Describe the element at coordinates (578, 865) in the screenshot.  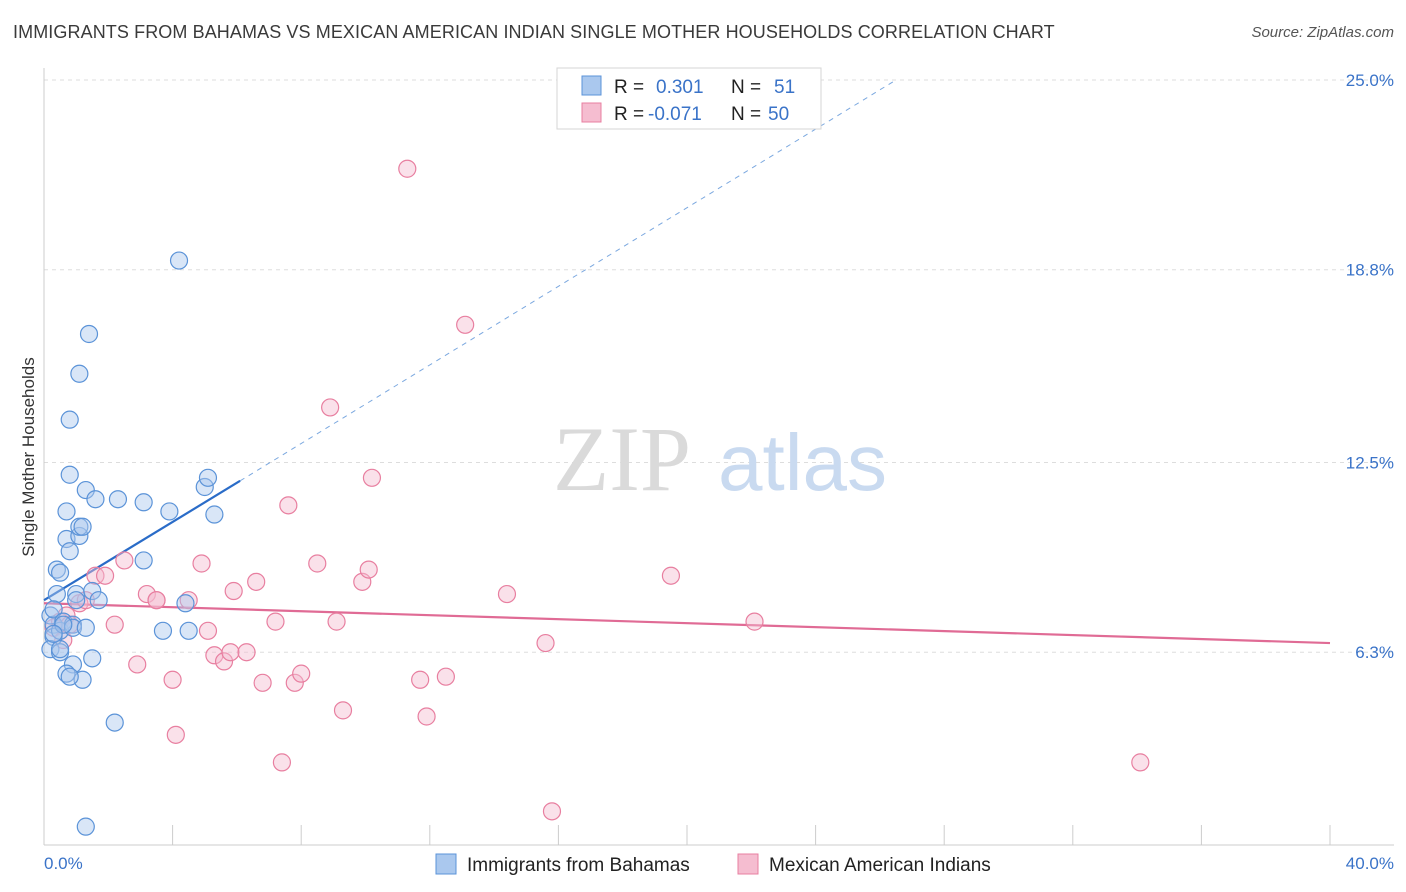
I see `bottom-legend-label-blue: Immigrants from Bahamas` at that location.